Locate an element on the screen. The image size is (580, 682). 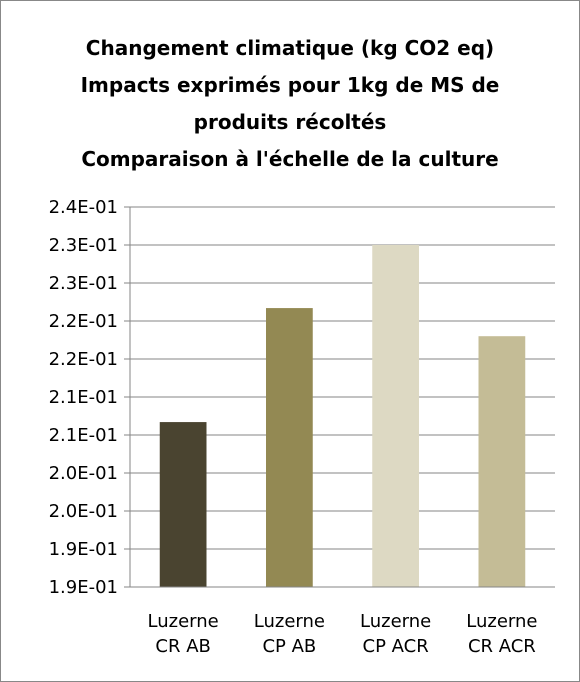
x-tick-label: Luzerne CP ACR is located at coordinates (396, 634).